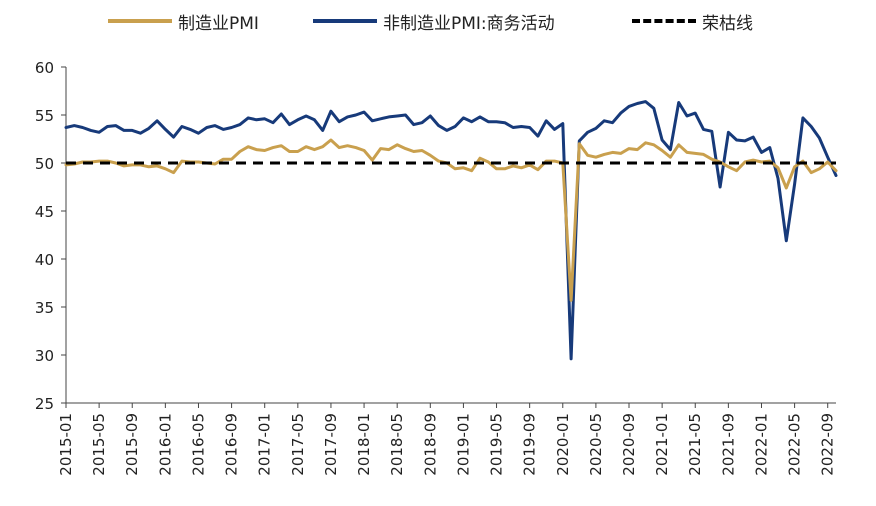 This screenshot has height=506, width=876. I want to click on x-tick-label: 2020-05, so click(596, 444).